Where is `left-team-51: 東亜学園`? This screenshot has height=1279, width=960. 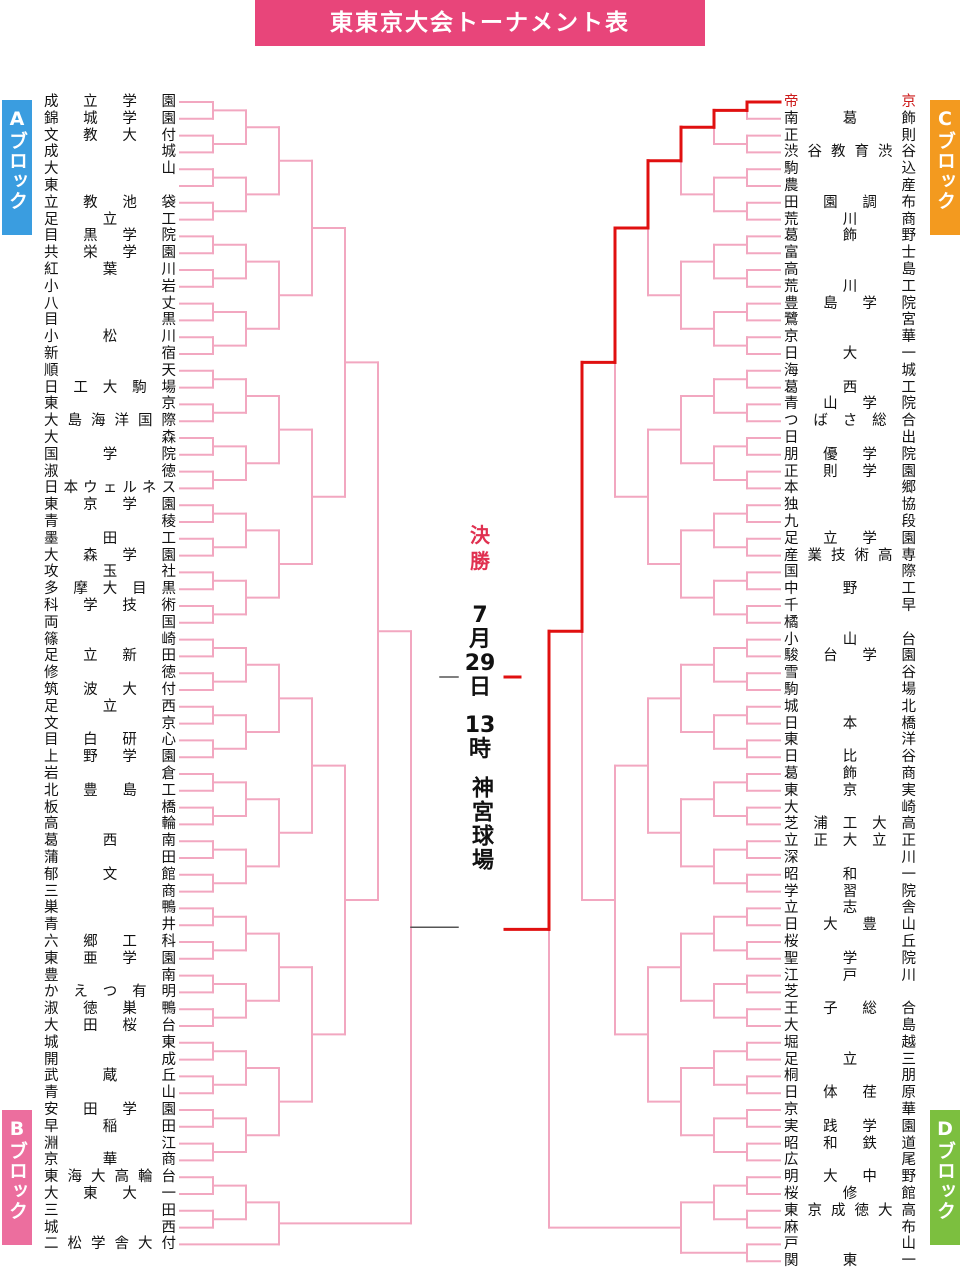 left-team-51: 東亜学園 is located at coordinates (110, 958).